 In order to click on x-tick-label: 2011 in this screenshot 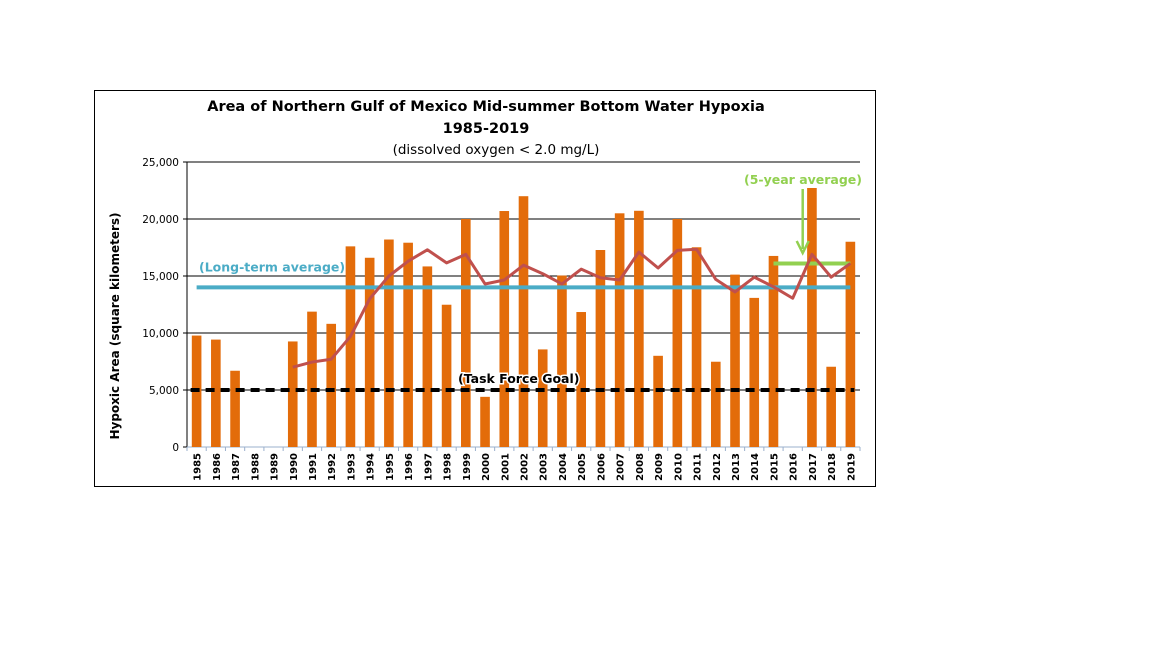, I will do `click(698, 467)`.